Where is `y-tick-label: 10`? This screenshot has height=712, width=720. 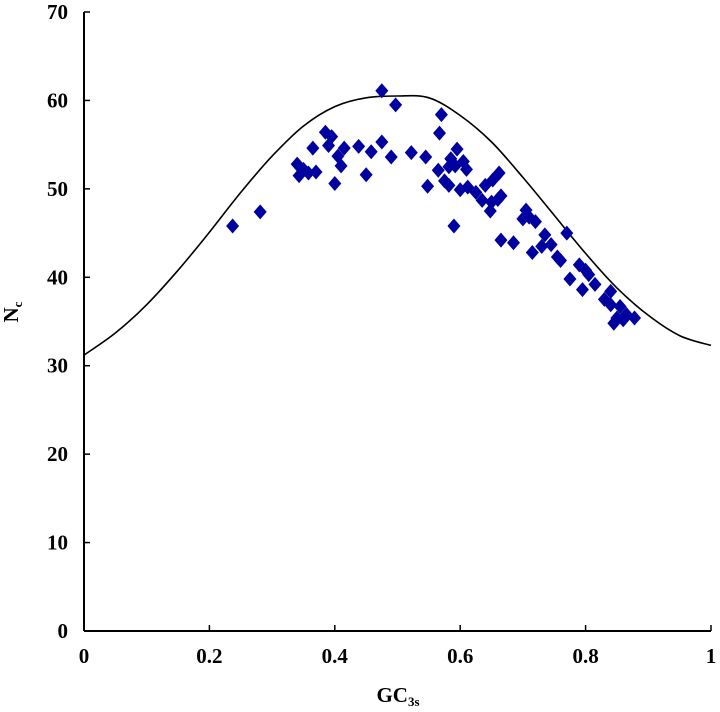
y-tick-label: 10 is located at coordinates (57, 543).